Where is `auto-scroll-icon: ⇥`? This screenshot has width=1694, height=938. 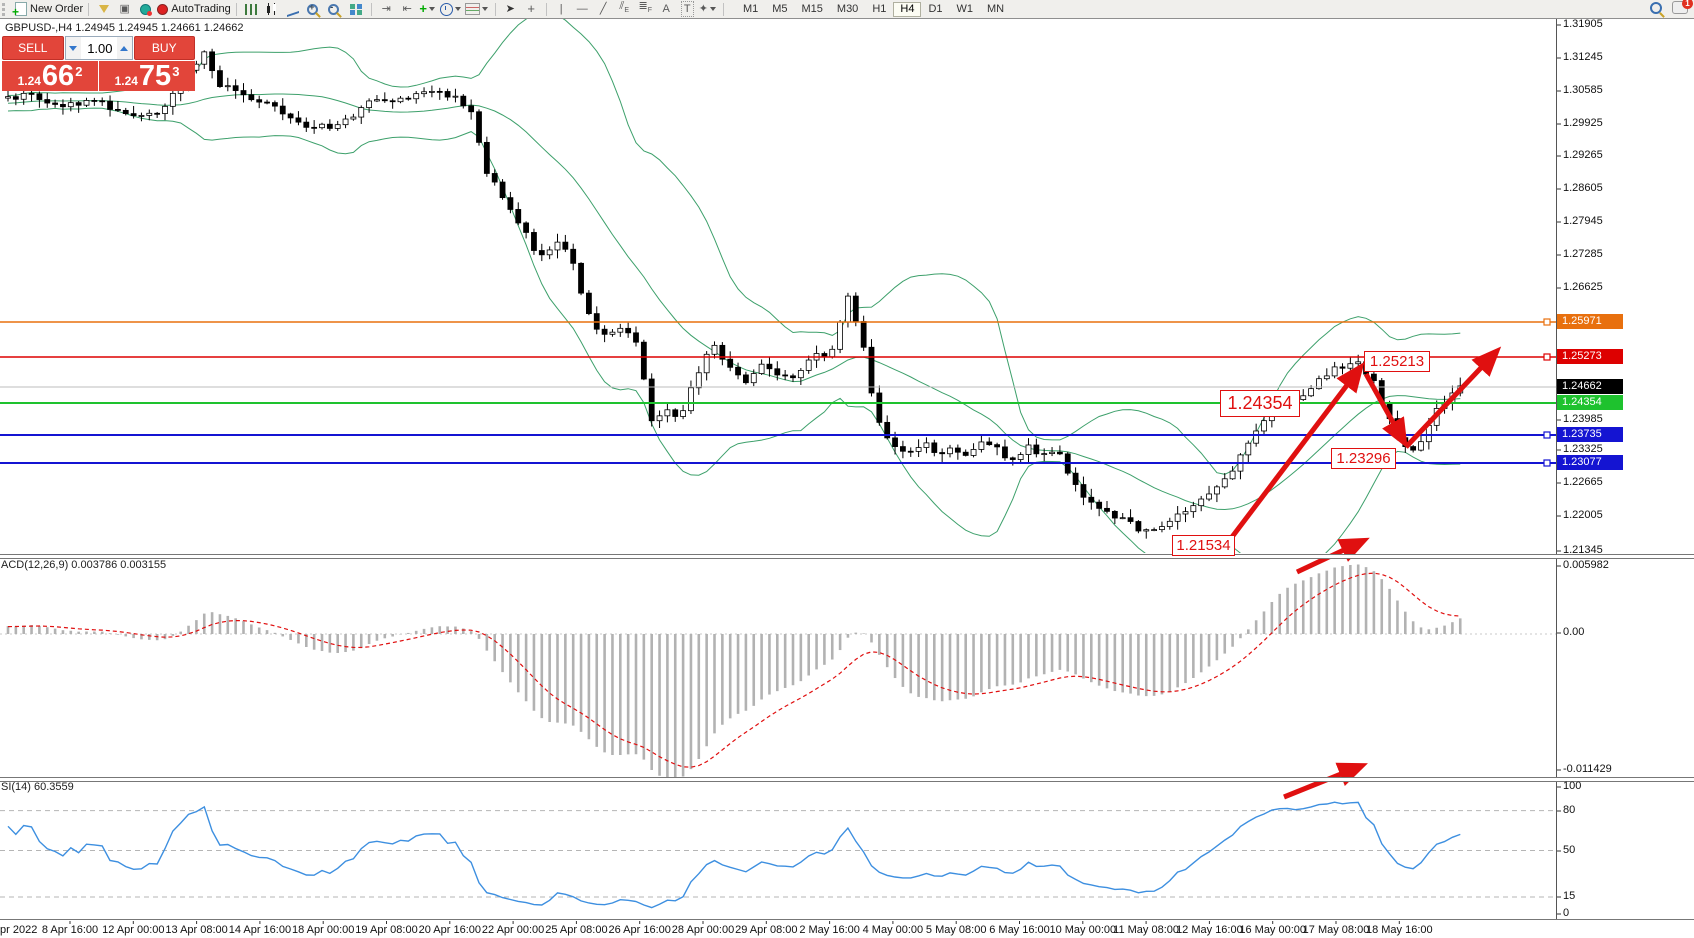
auto-scroll-icon: ⇥ is located at coordinates (386, 9).